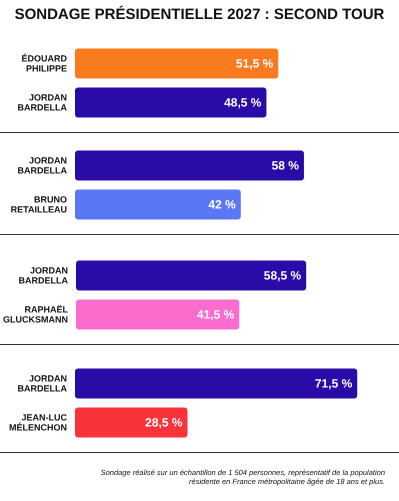 This screenshot has width=399, height=501. Describe the element at coordinates (200, 14) in the screenshot. I see `chart-title: SONDAGE PRÉSIDENTIELLE 2027 : SECOND TOUR` at that location.